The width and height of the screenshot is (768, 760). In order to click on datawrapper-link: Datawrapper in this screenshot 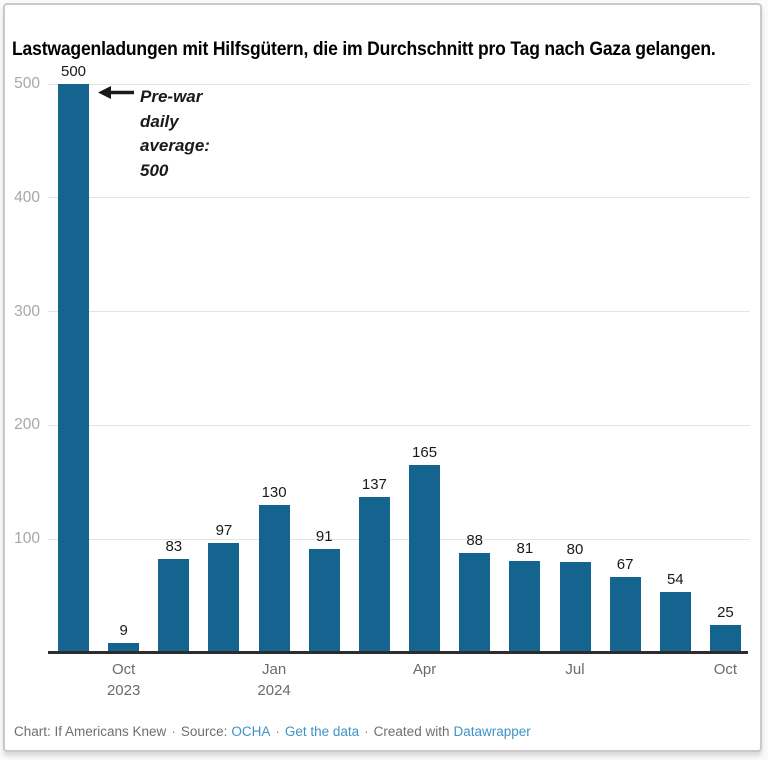, I will do `click(492, 731)`.